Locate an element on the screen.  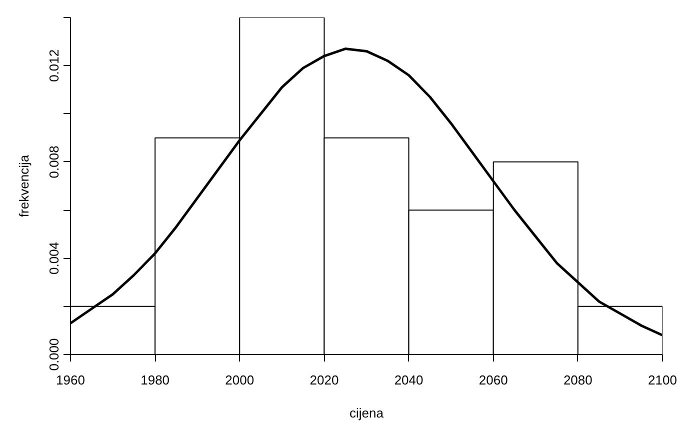
y-tick-label: 0.004 is located at coordinates (54, 258).